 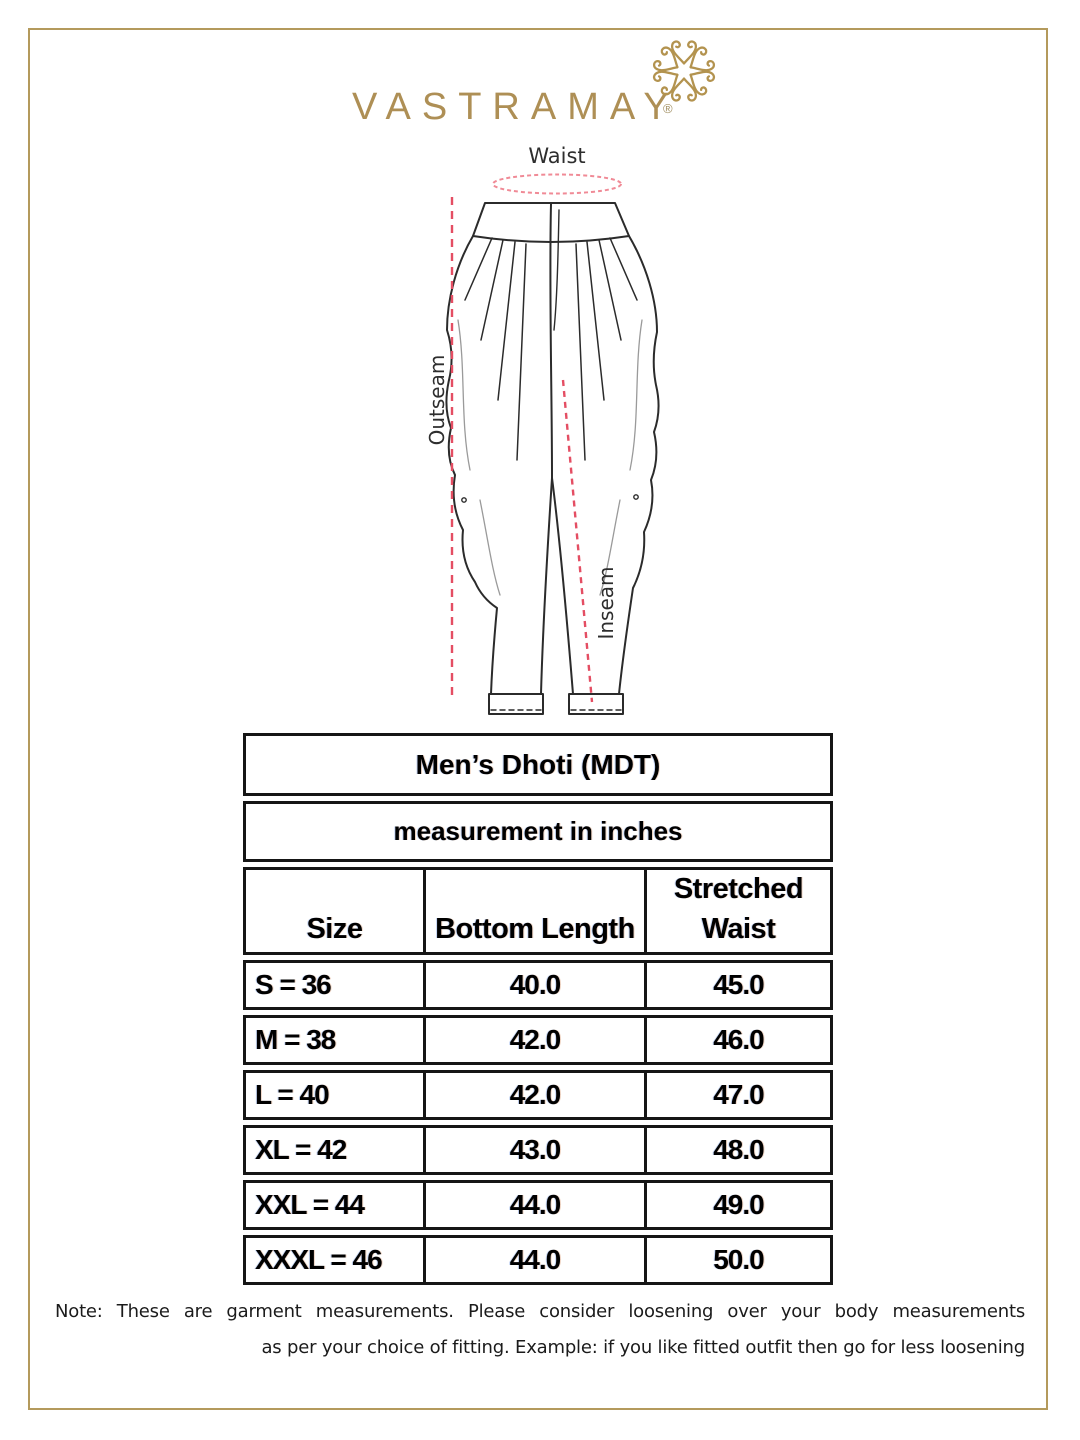 What do you see at coordinates (301, 1149) in the screenshot?
I see `size-cell: XL = 42` at bounding box center [301, 1149].